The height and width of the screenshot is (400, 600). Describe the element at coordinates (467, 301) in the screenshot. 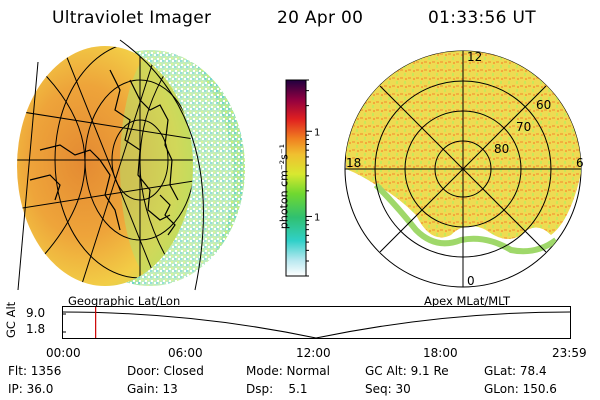

I see `apex-title: Apex MLat/MLT` at that location.